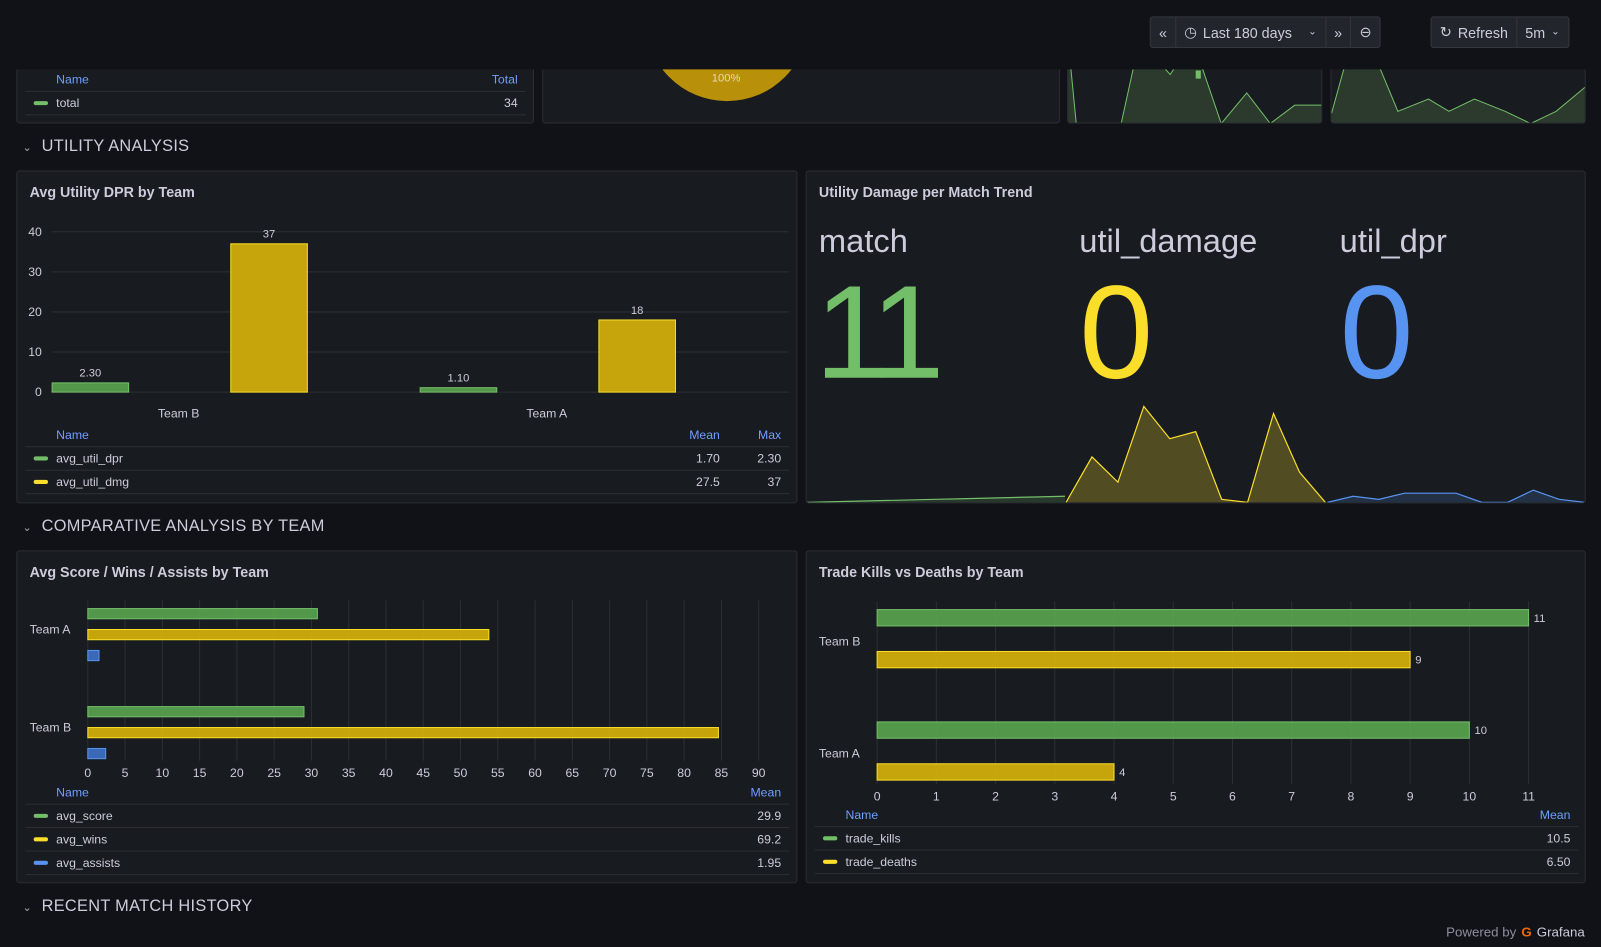  I want to click on x-tick-label: 8, so click(1351, 797).